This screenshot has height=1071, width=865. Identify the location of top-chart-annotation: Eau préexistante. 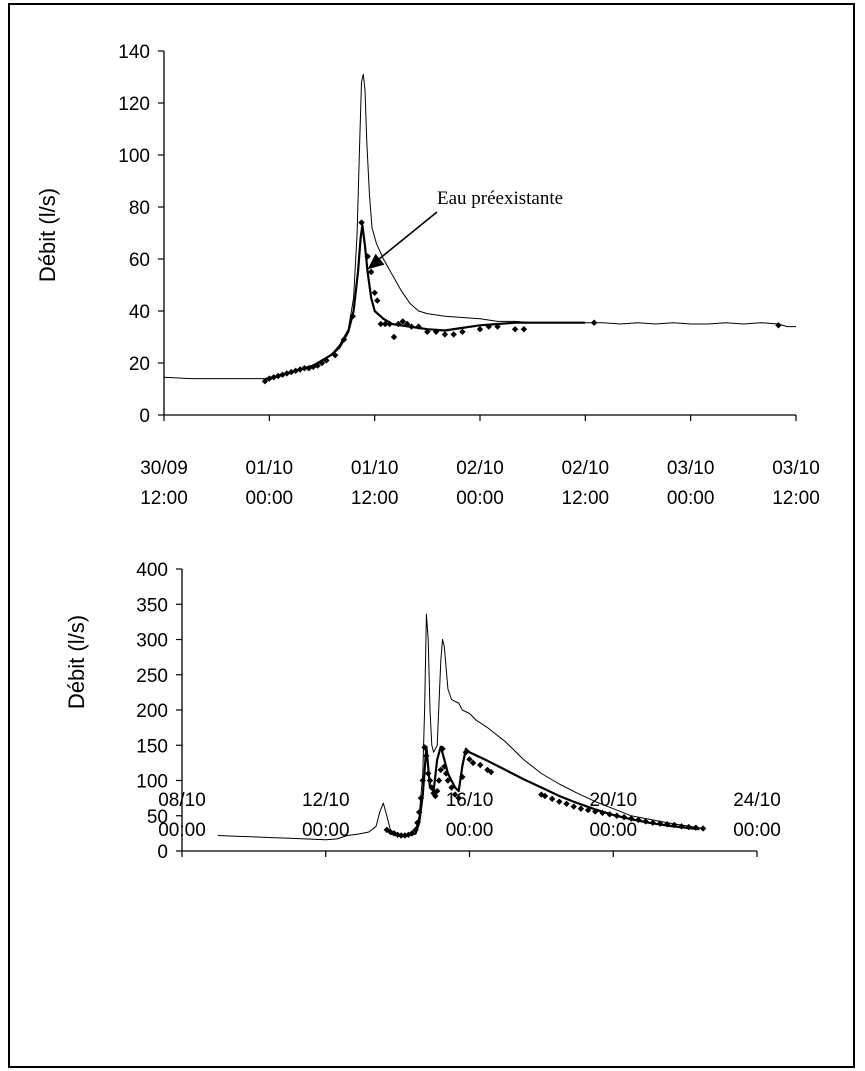
(500, 198).